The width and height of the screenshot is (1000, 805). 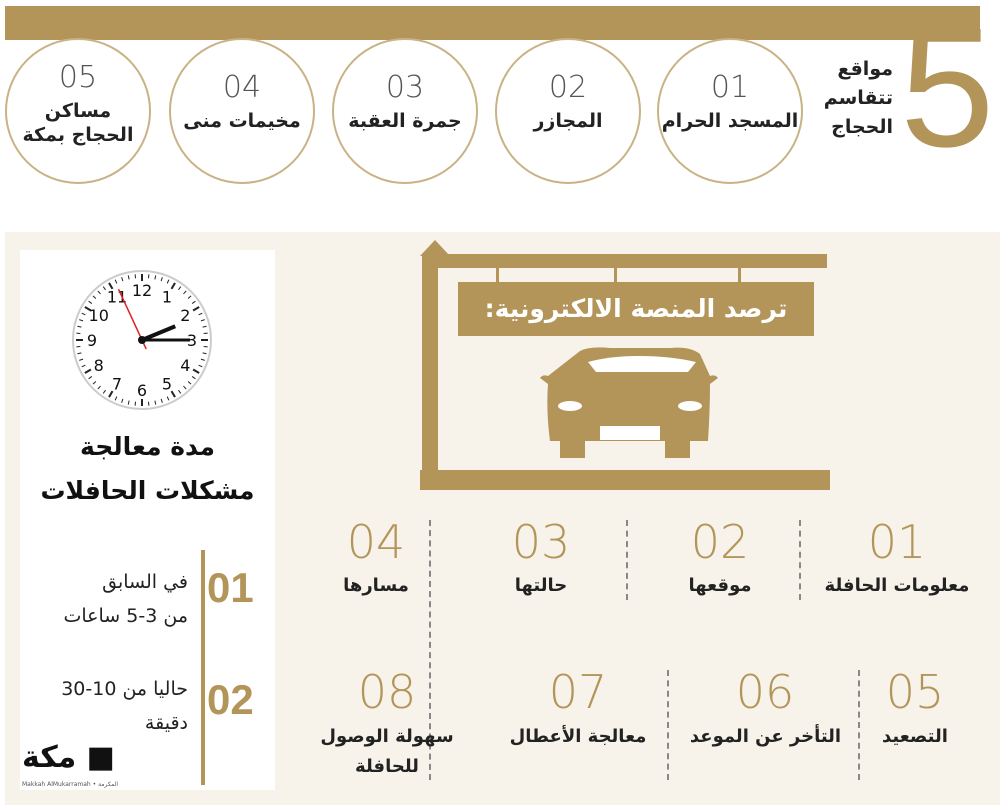 I want to click on platform-sign: ترصد المنصة الالكترونية:, so click(x=636, y=309).